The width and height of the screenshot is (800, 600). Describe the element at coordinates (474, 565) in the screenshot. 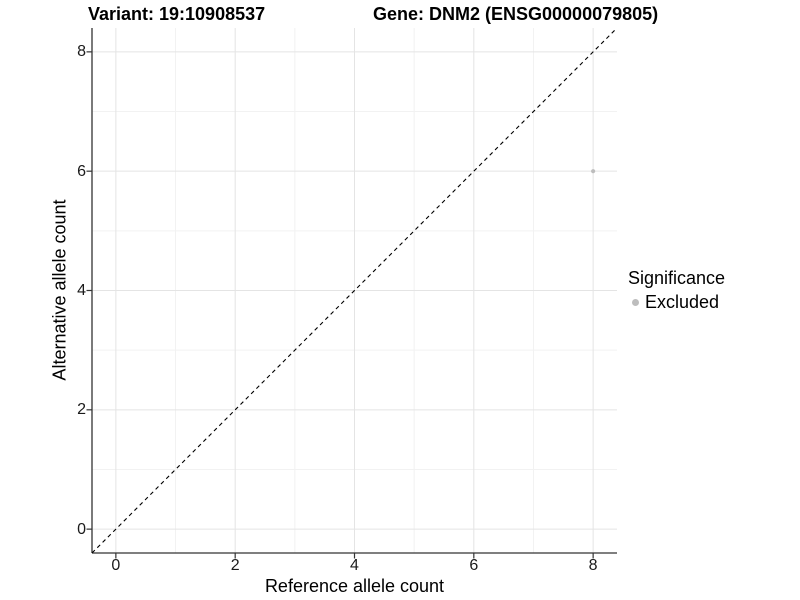

I see `x-tick-label: 6` at that location.